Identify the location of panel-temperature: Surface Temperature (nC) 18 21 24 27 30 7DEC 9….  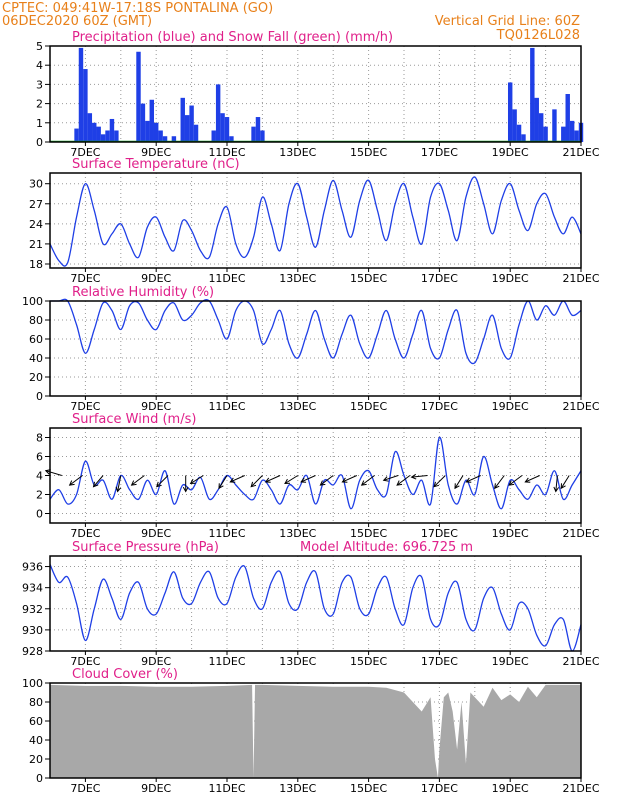
(314, 221).